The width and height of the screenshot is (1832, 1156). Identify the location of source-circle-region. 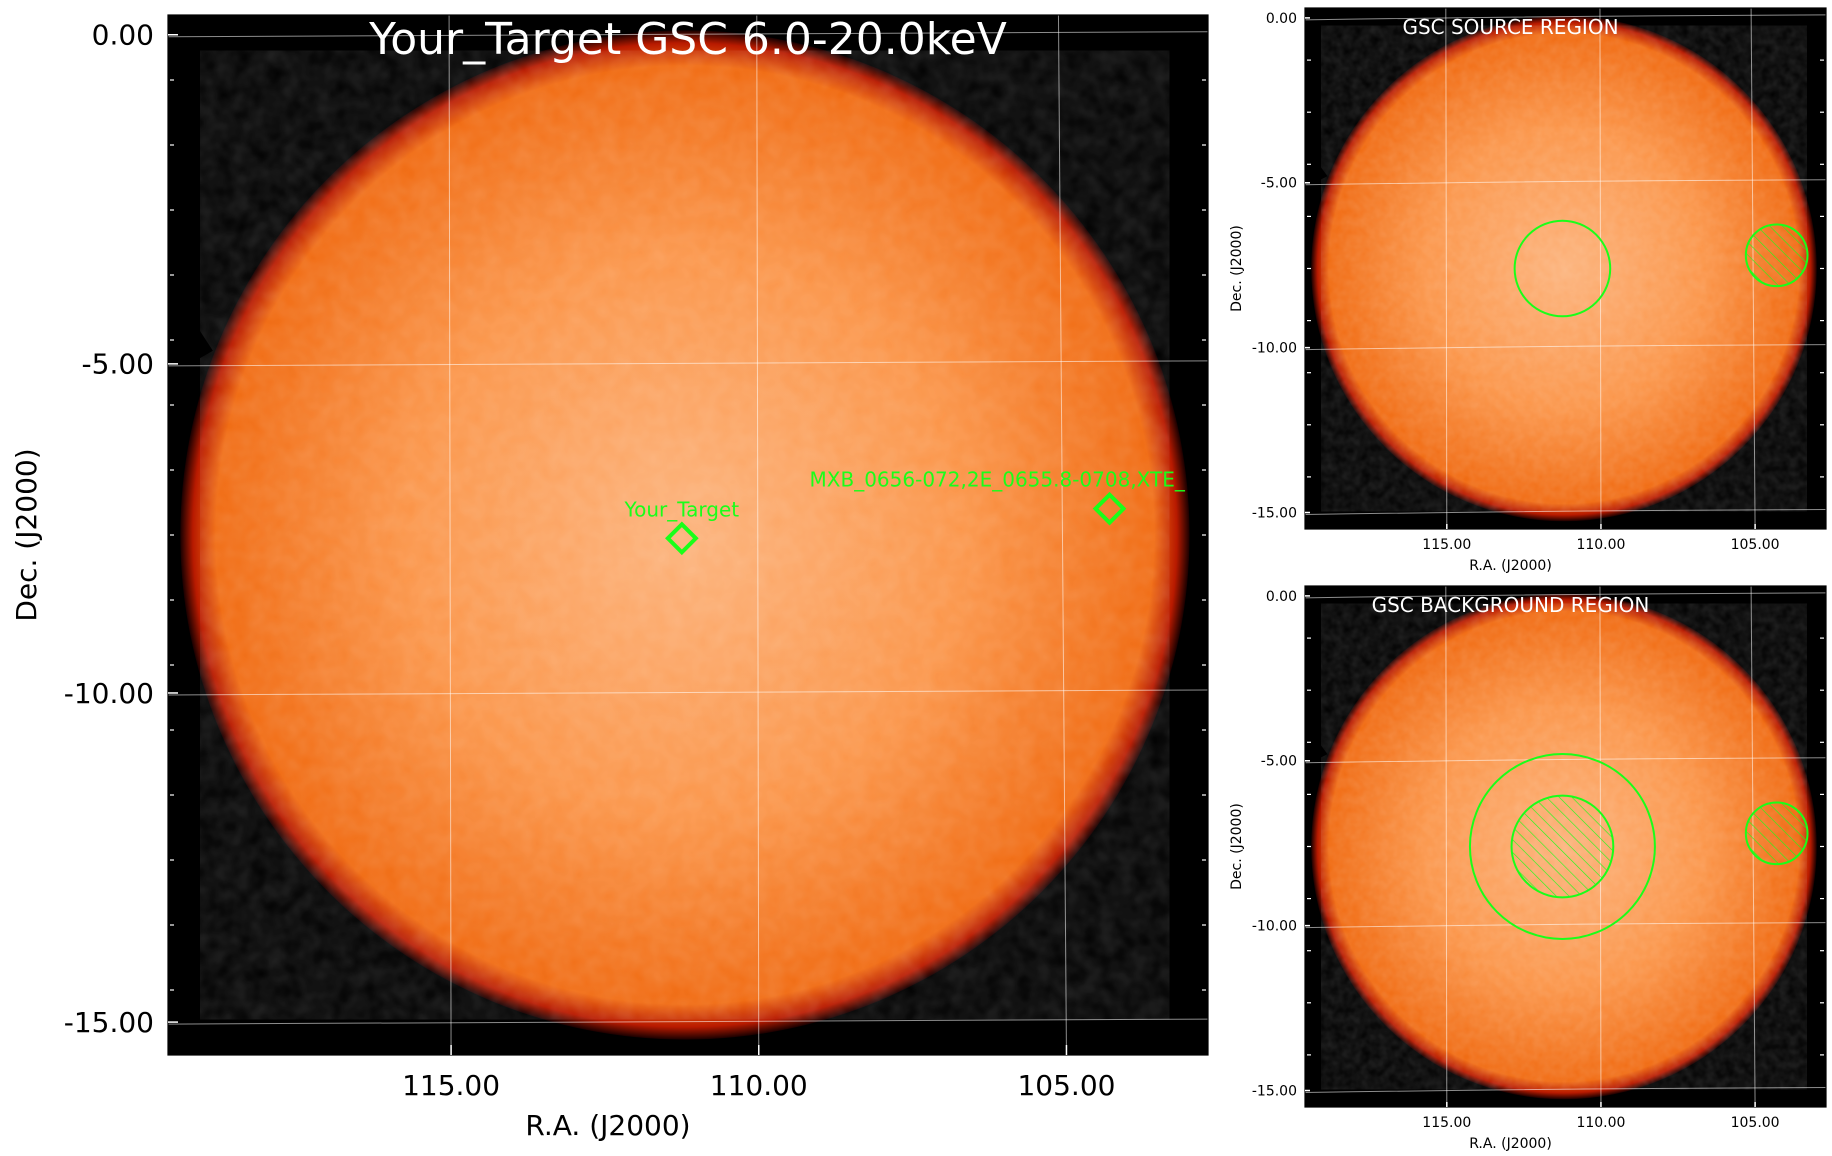
(1562, 268).